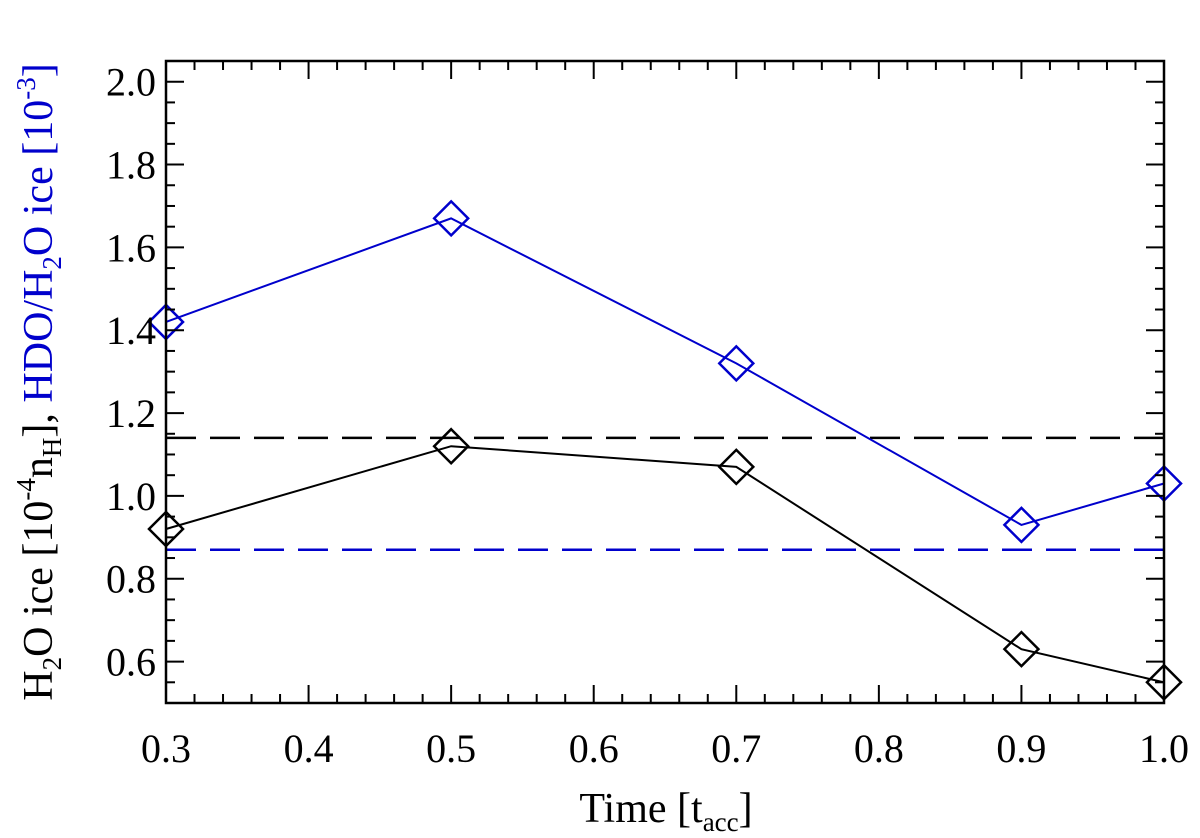 This screenshot has width=1200, height=838. Describe the element at coordinates (131, 330) in the screenshot. I see `y-tick-label: 1.4` at that location.